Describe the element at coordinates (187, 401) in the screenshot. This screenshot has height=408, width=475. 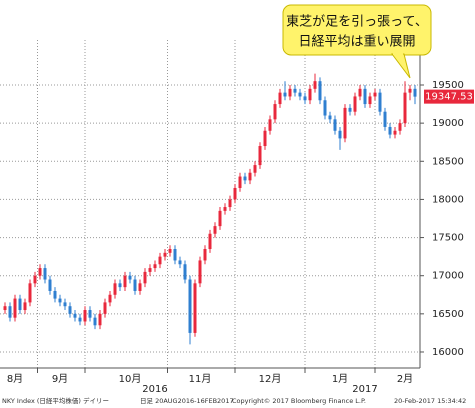
I see `footer: 日足 20AUG2016-16FEB2017` at that location.